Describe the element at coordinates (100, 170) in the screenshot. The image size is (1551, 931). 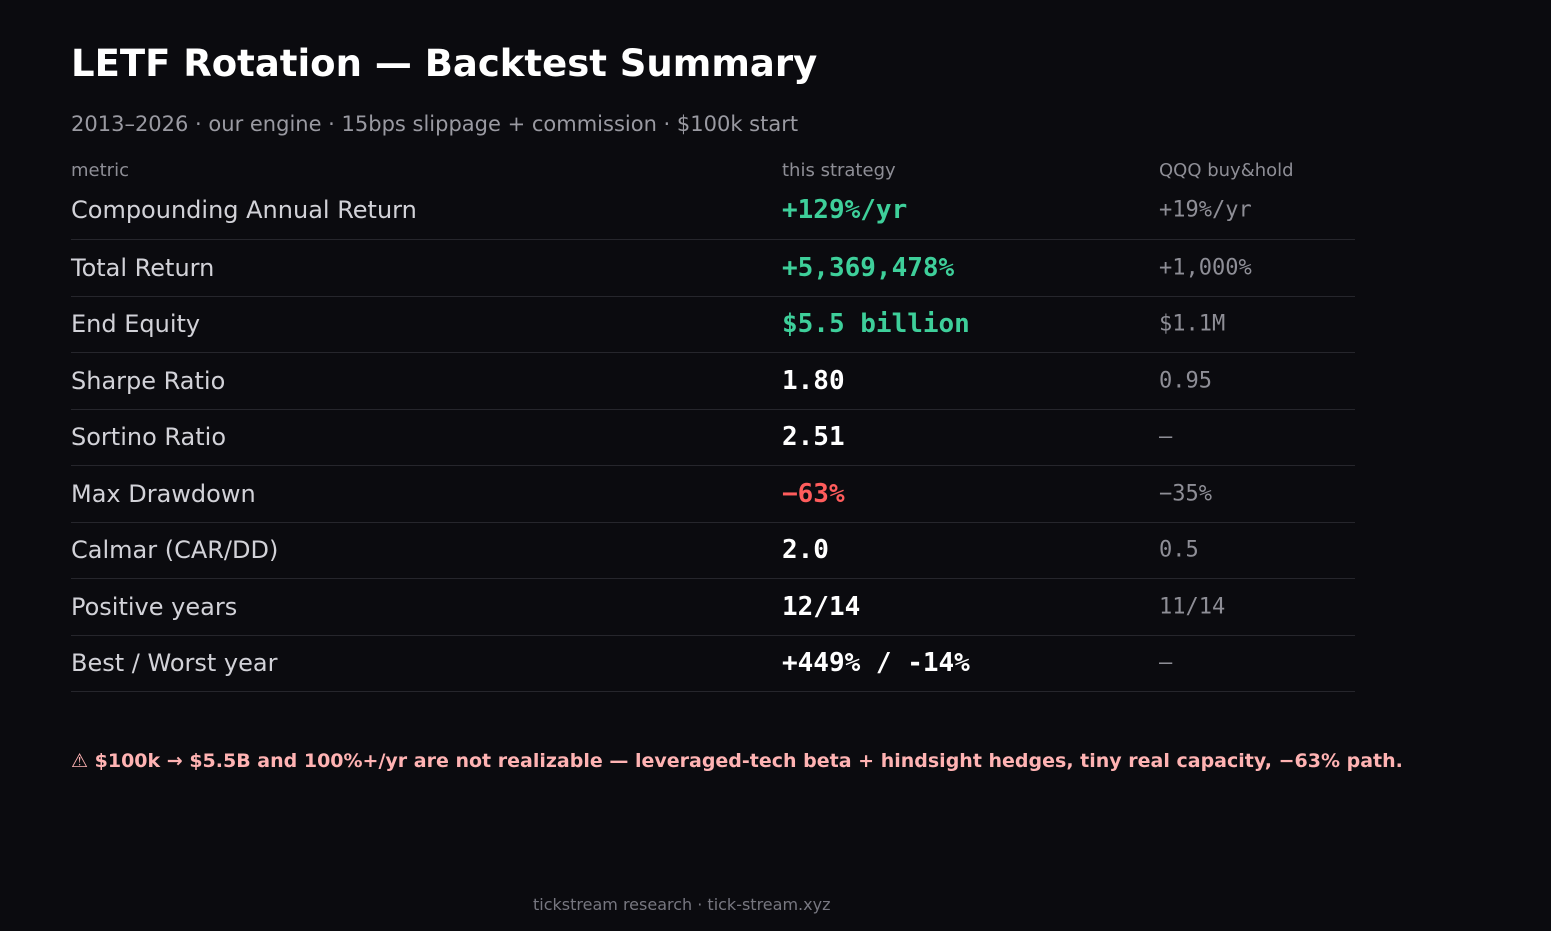
I see `column-header-metric: metric` at that location.